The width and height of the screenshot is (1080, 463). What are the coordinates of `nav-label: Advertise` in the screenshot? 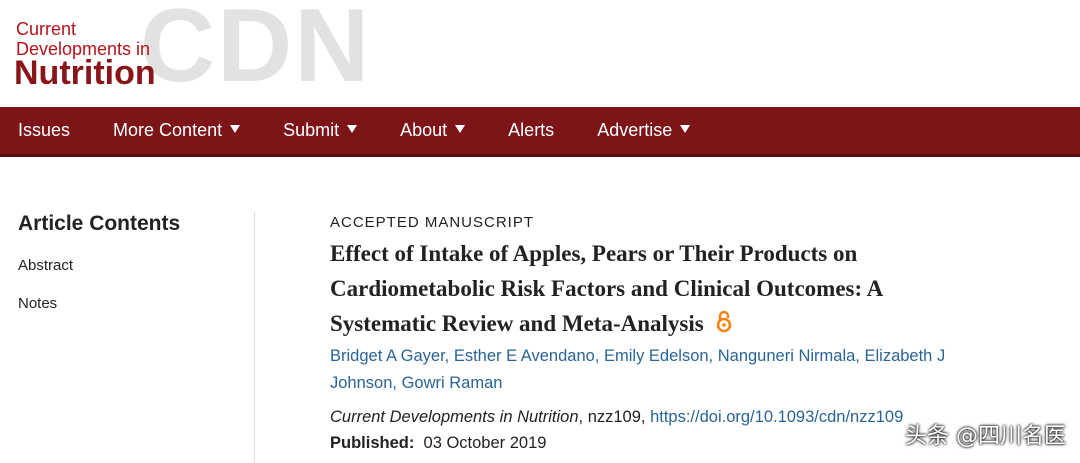 It's located at (635, 130).